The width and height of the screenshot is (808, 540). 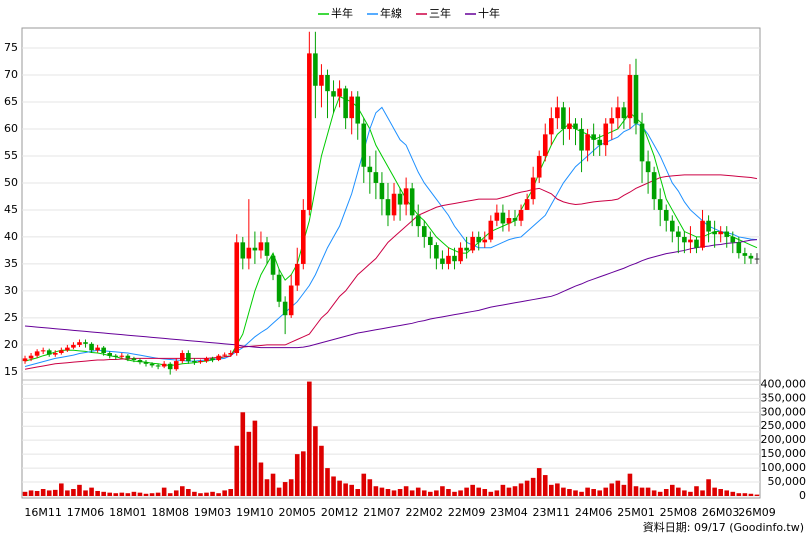 What do you see at coordinates (11, 101) in the screenshot?
I see `y-tick-label: 65` at bounding box center [11, 101].